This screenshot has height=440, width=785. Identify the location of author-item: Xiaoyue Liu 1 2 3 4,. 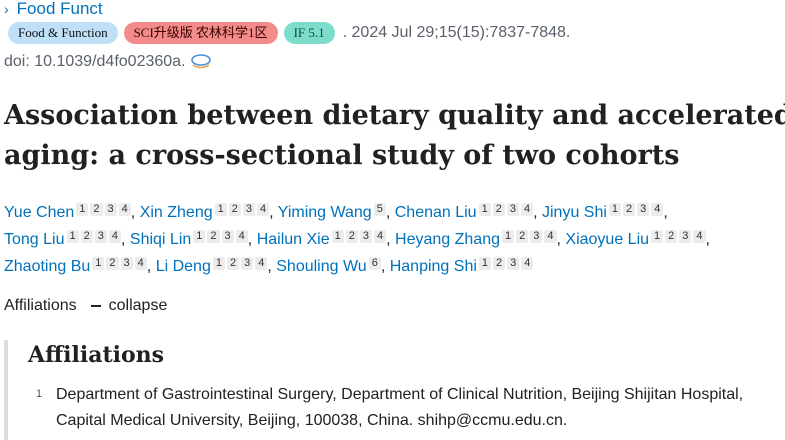
(637, 239).